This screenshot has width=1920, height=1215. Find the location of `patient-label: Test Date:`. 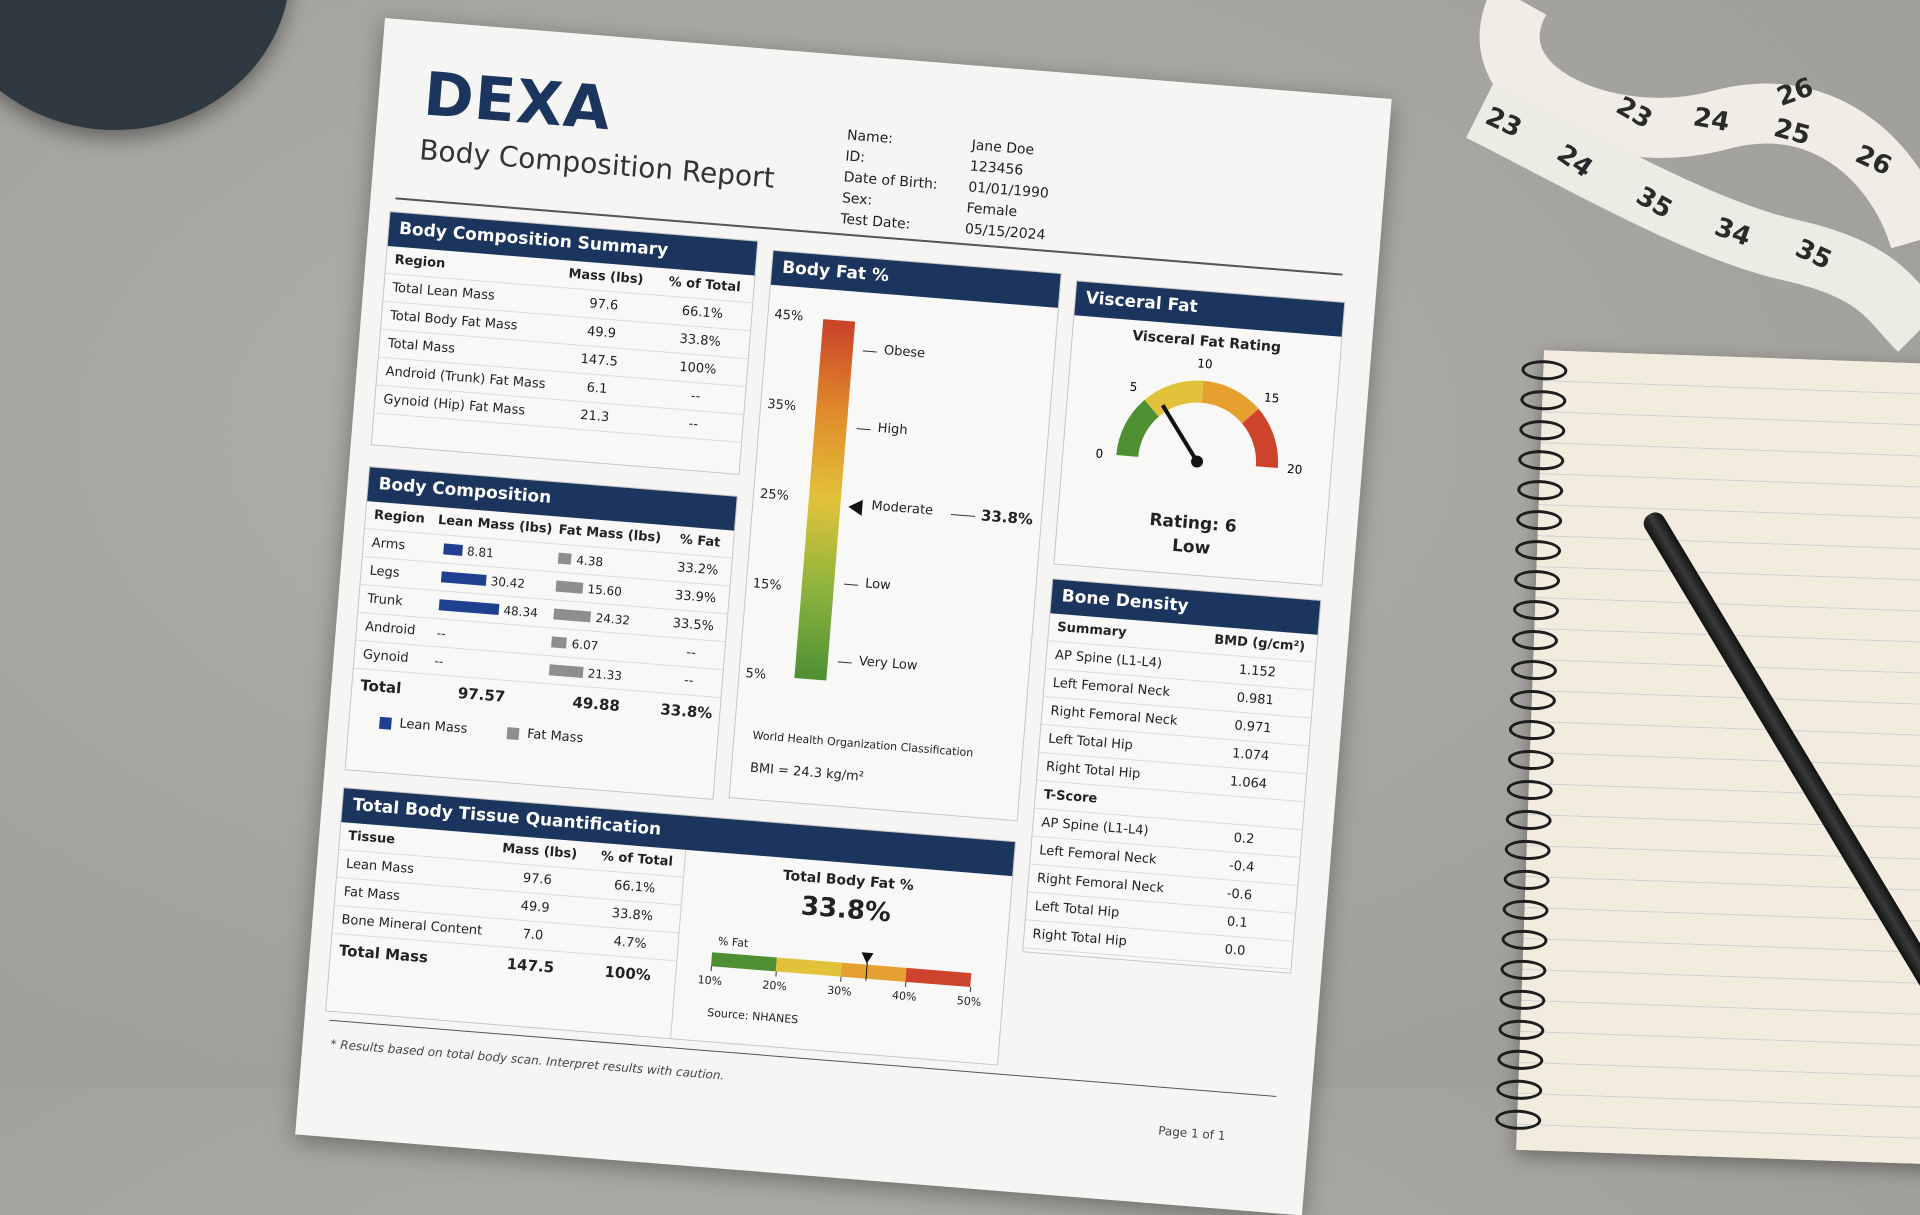

patient-label: Test Date: is located at coordinates (875, 222).